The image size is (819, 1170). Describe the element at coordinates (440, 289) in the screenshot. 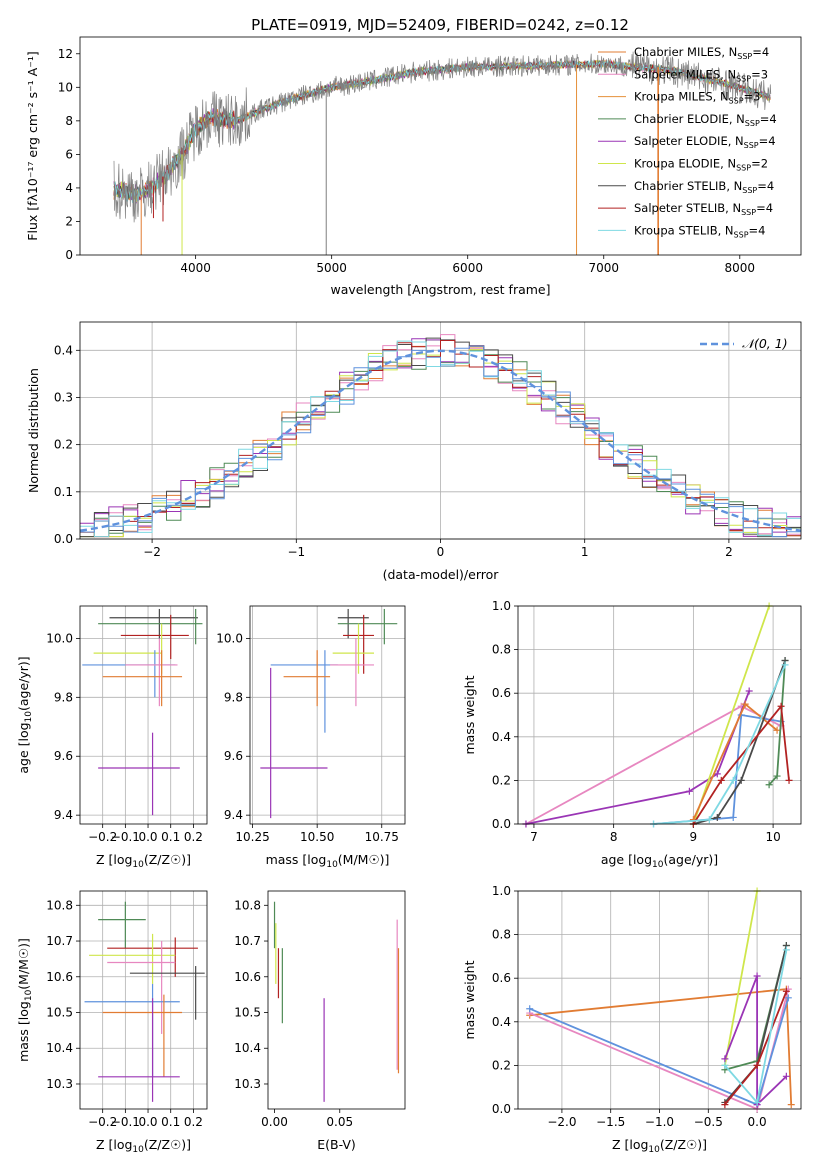

I see `x-axis-label: wavelength [Angstrom, rest frame]` at that location.